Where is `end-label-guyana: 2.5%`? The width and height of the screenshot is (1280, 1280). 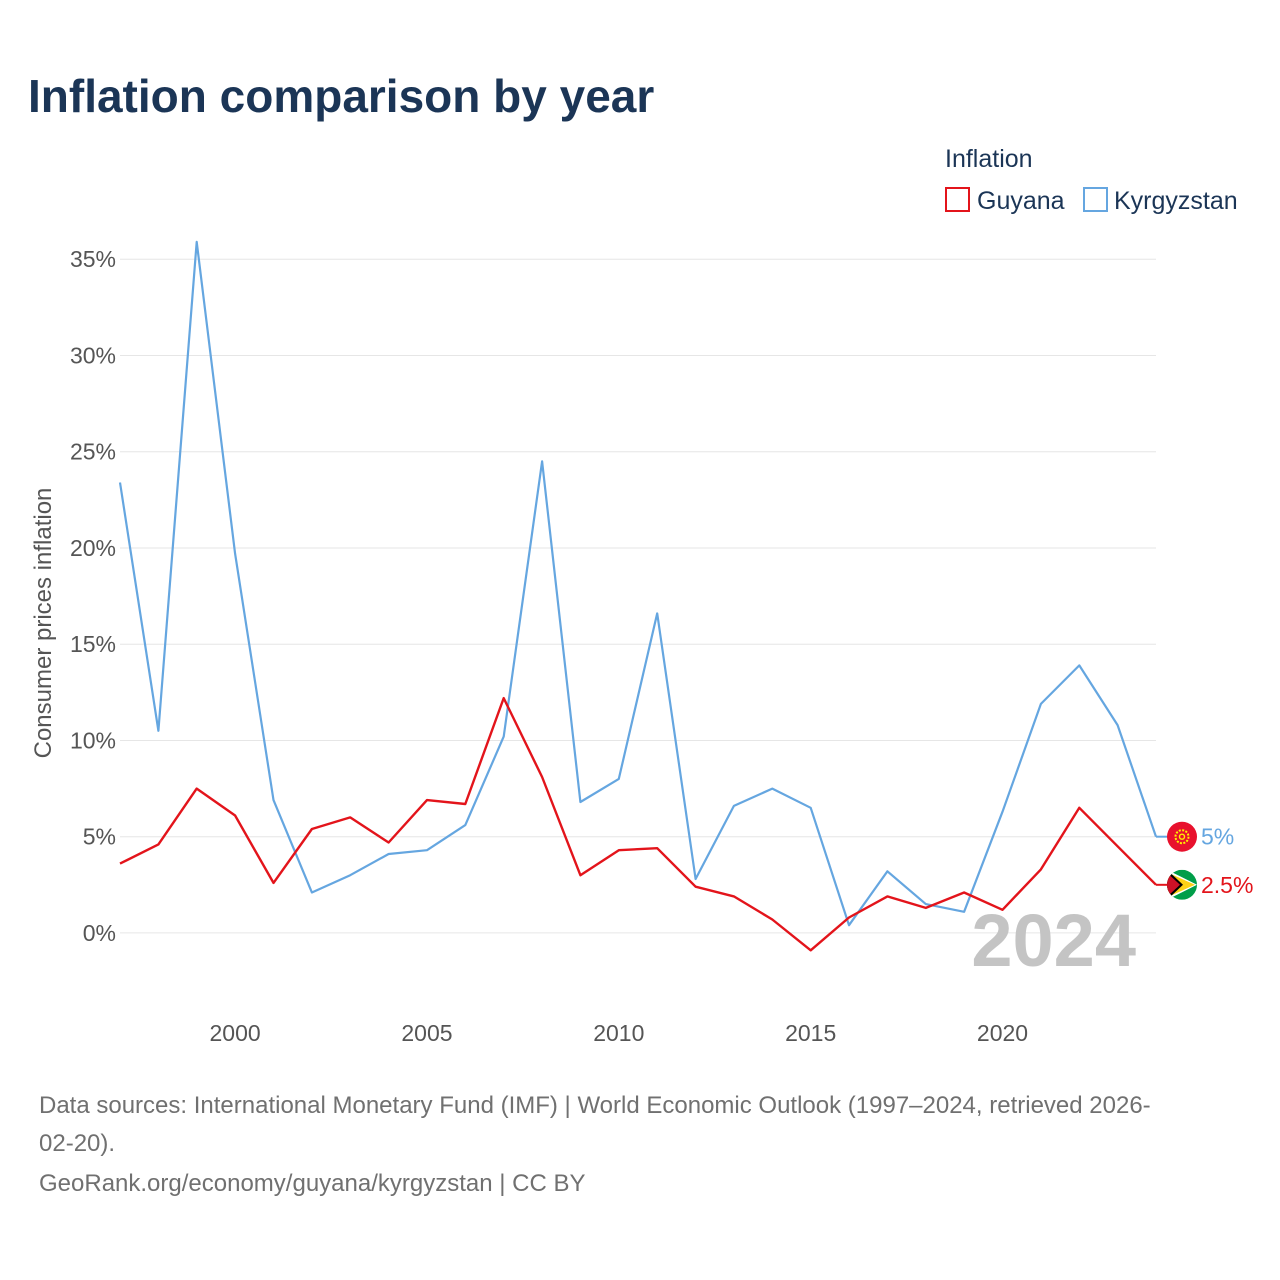 end-label-guyana: 2.5% is located at coordinates (1227, 885).